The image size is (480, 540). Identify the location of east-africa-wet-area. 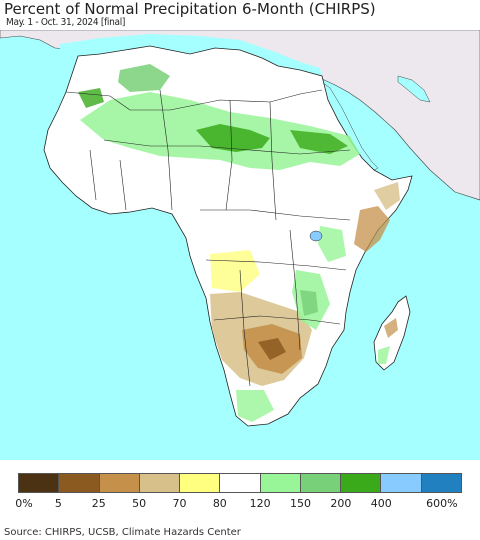
(332, 244).